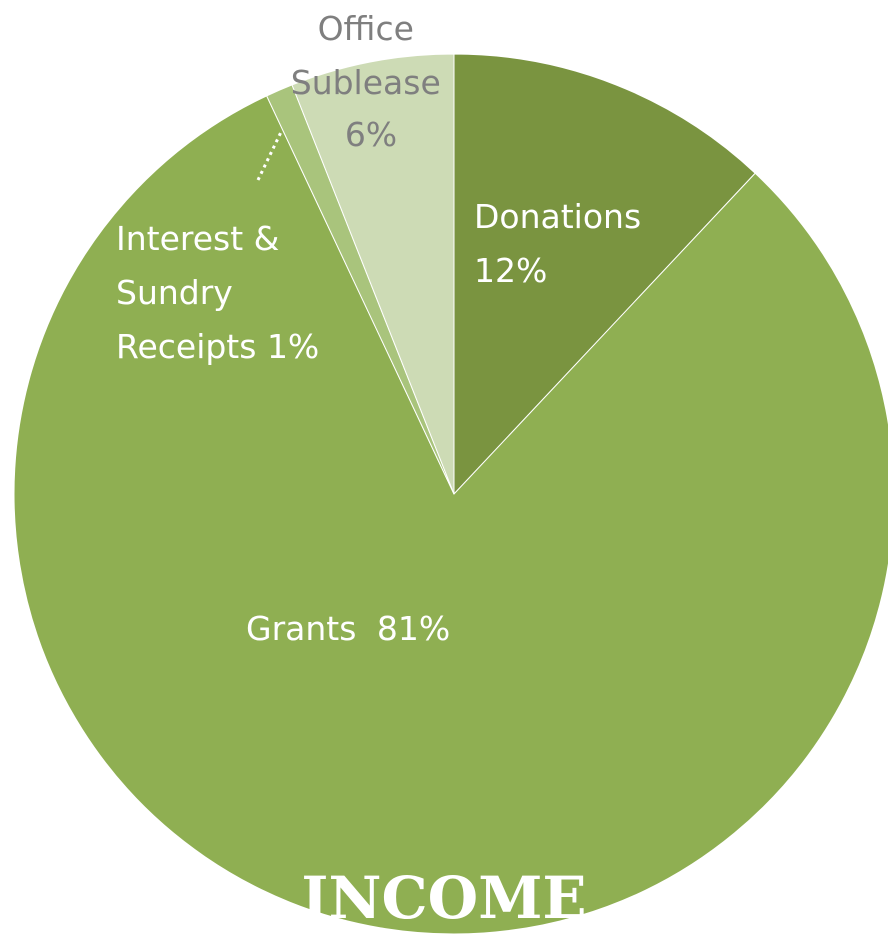  I want to click on interest-leader-line, so click(270, 155).